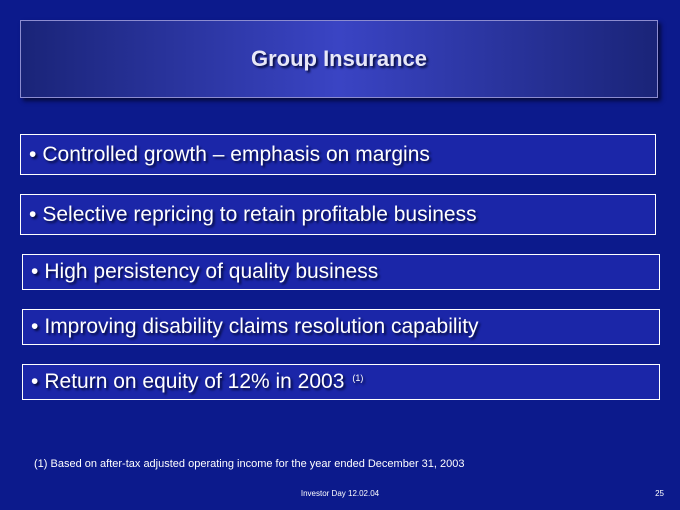  I want to click on bullet-box: • Return on equity of 12% in 2003 (1), so click(341, 382).